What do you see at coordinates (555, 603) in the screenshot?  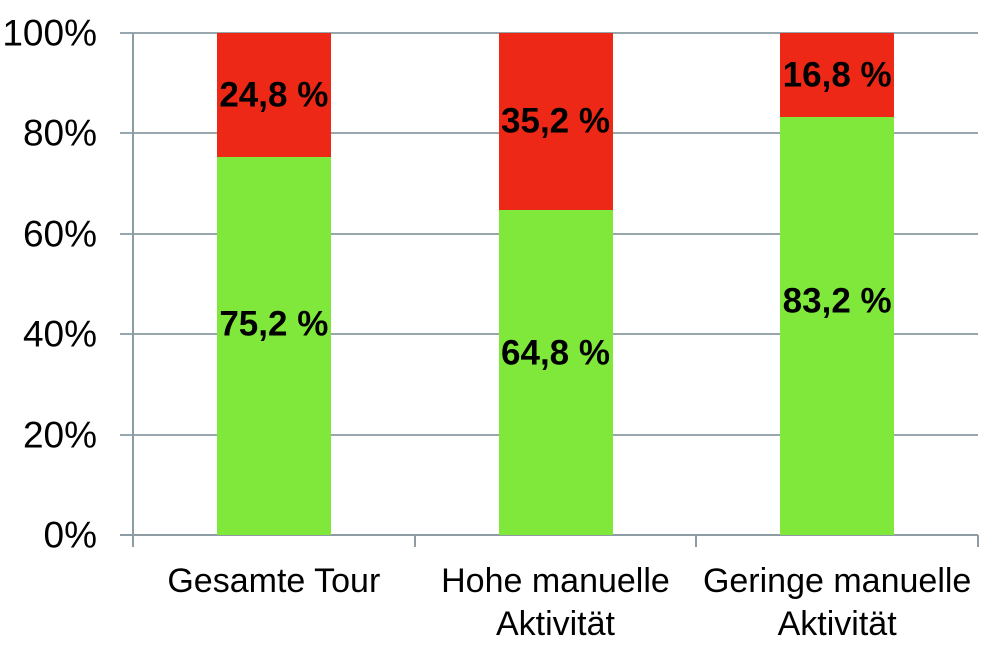 I see `x-axis-category-label: Hohe manuelle Aktivität` at bounding box center [555, 603].